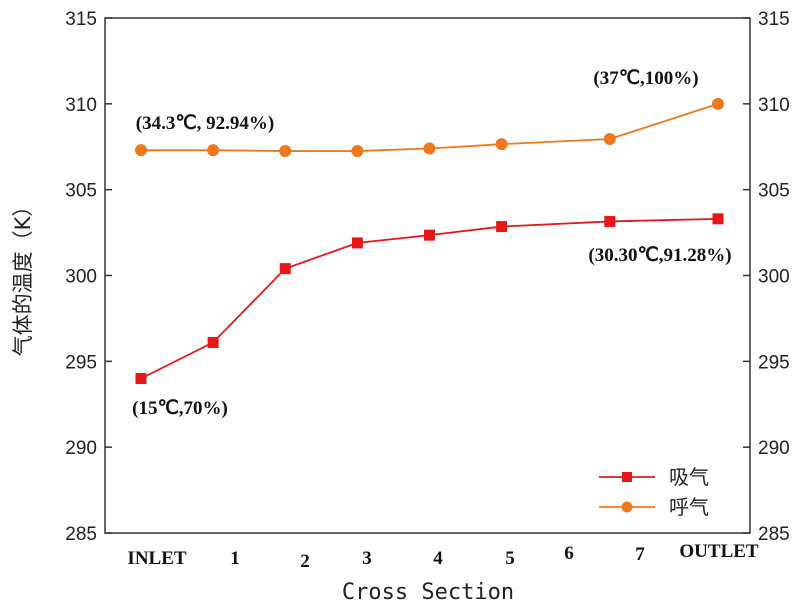 This screenshot has width=803, height=612. I want to click on y-tick-label-left: 315, so click(81, 19).